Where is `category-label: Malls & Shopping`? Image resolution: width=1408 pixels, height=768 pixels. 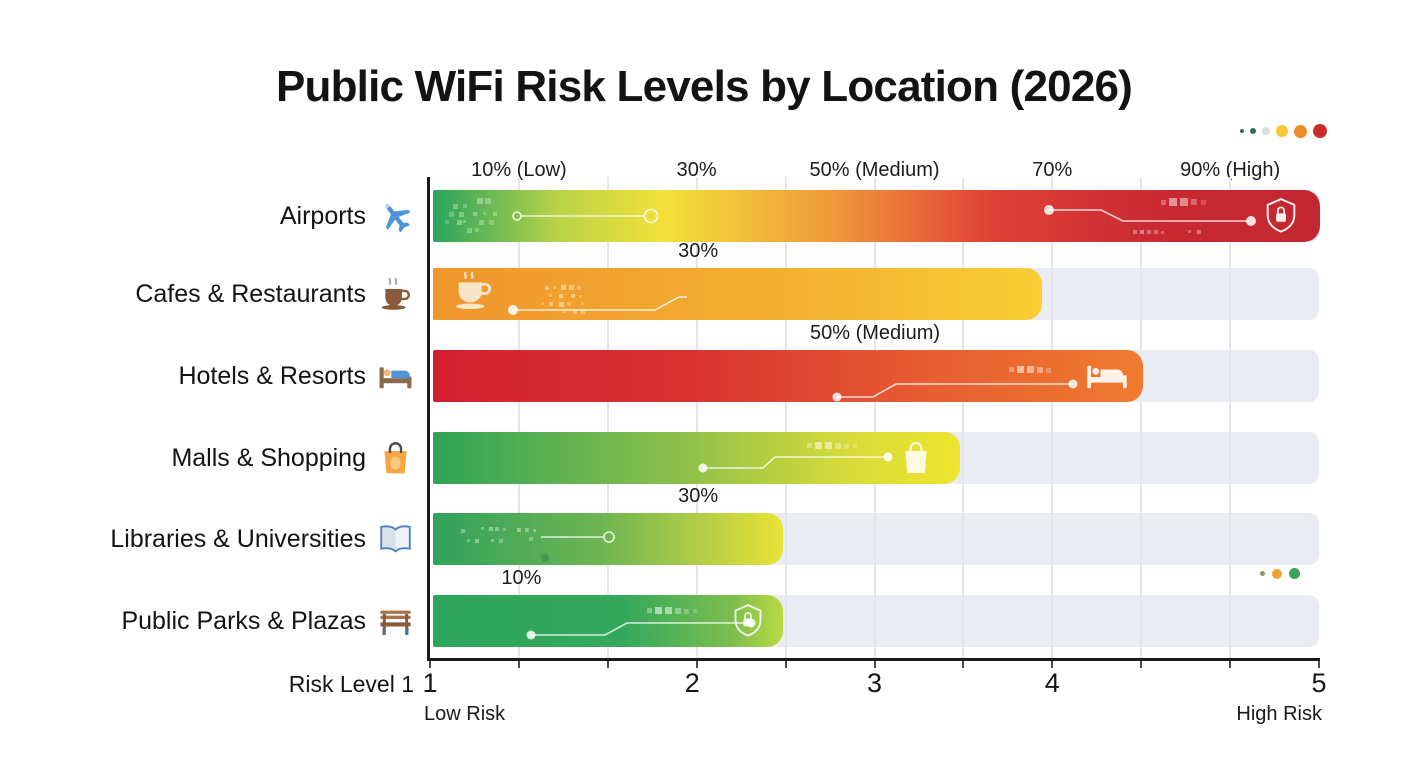 category-label: Malls & Shopping is located at coordinates (268, 457).